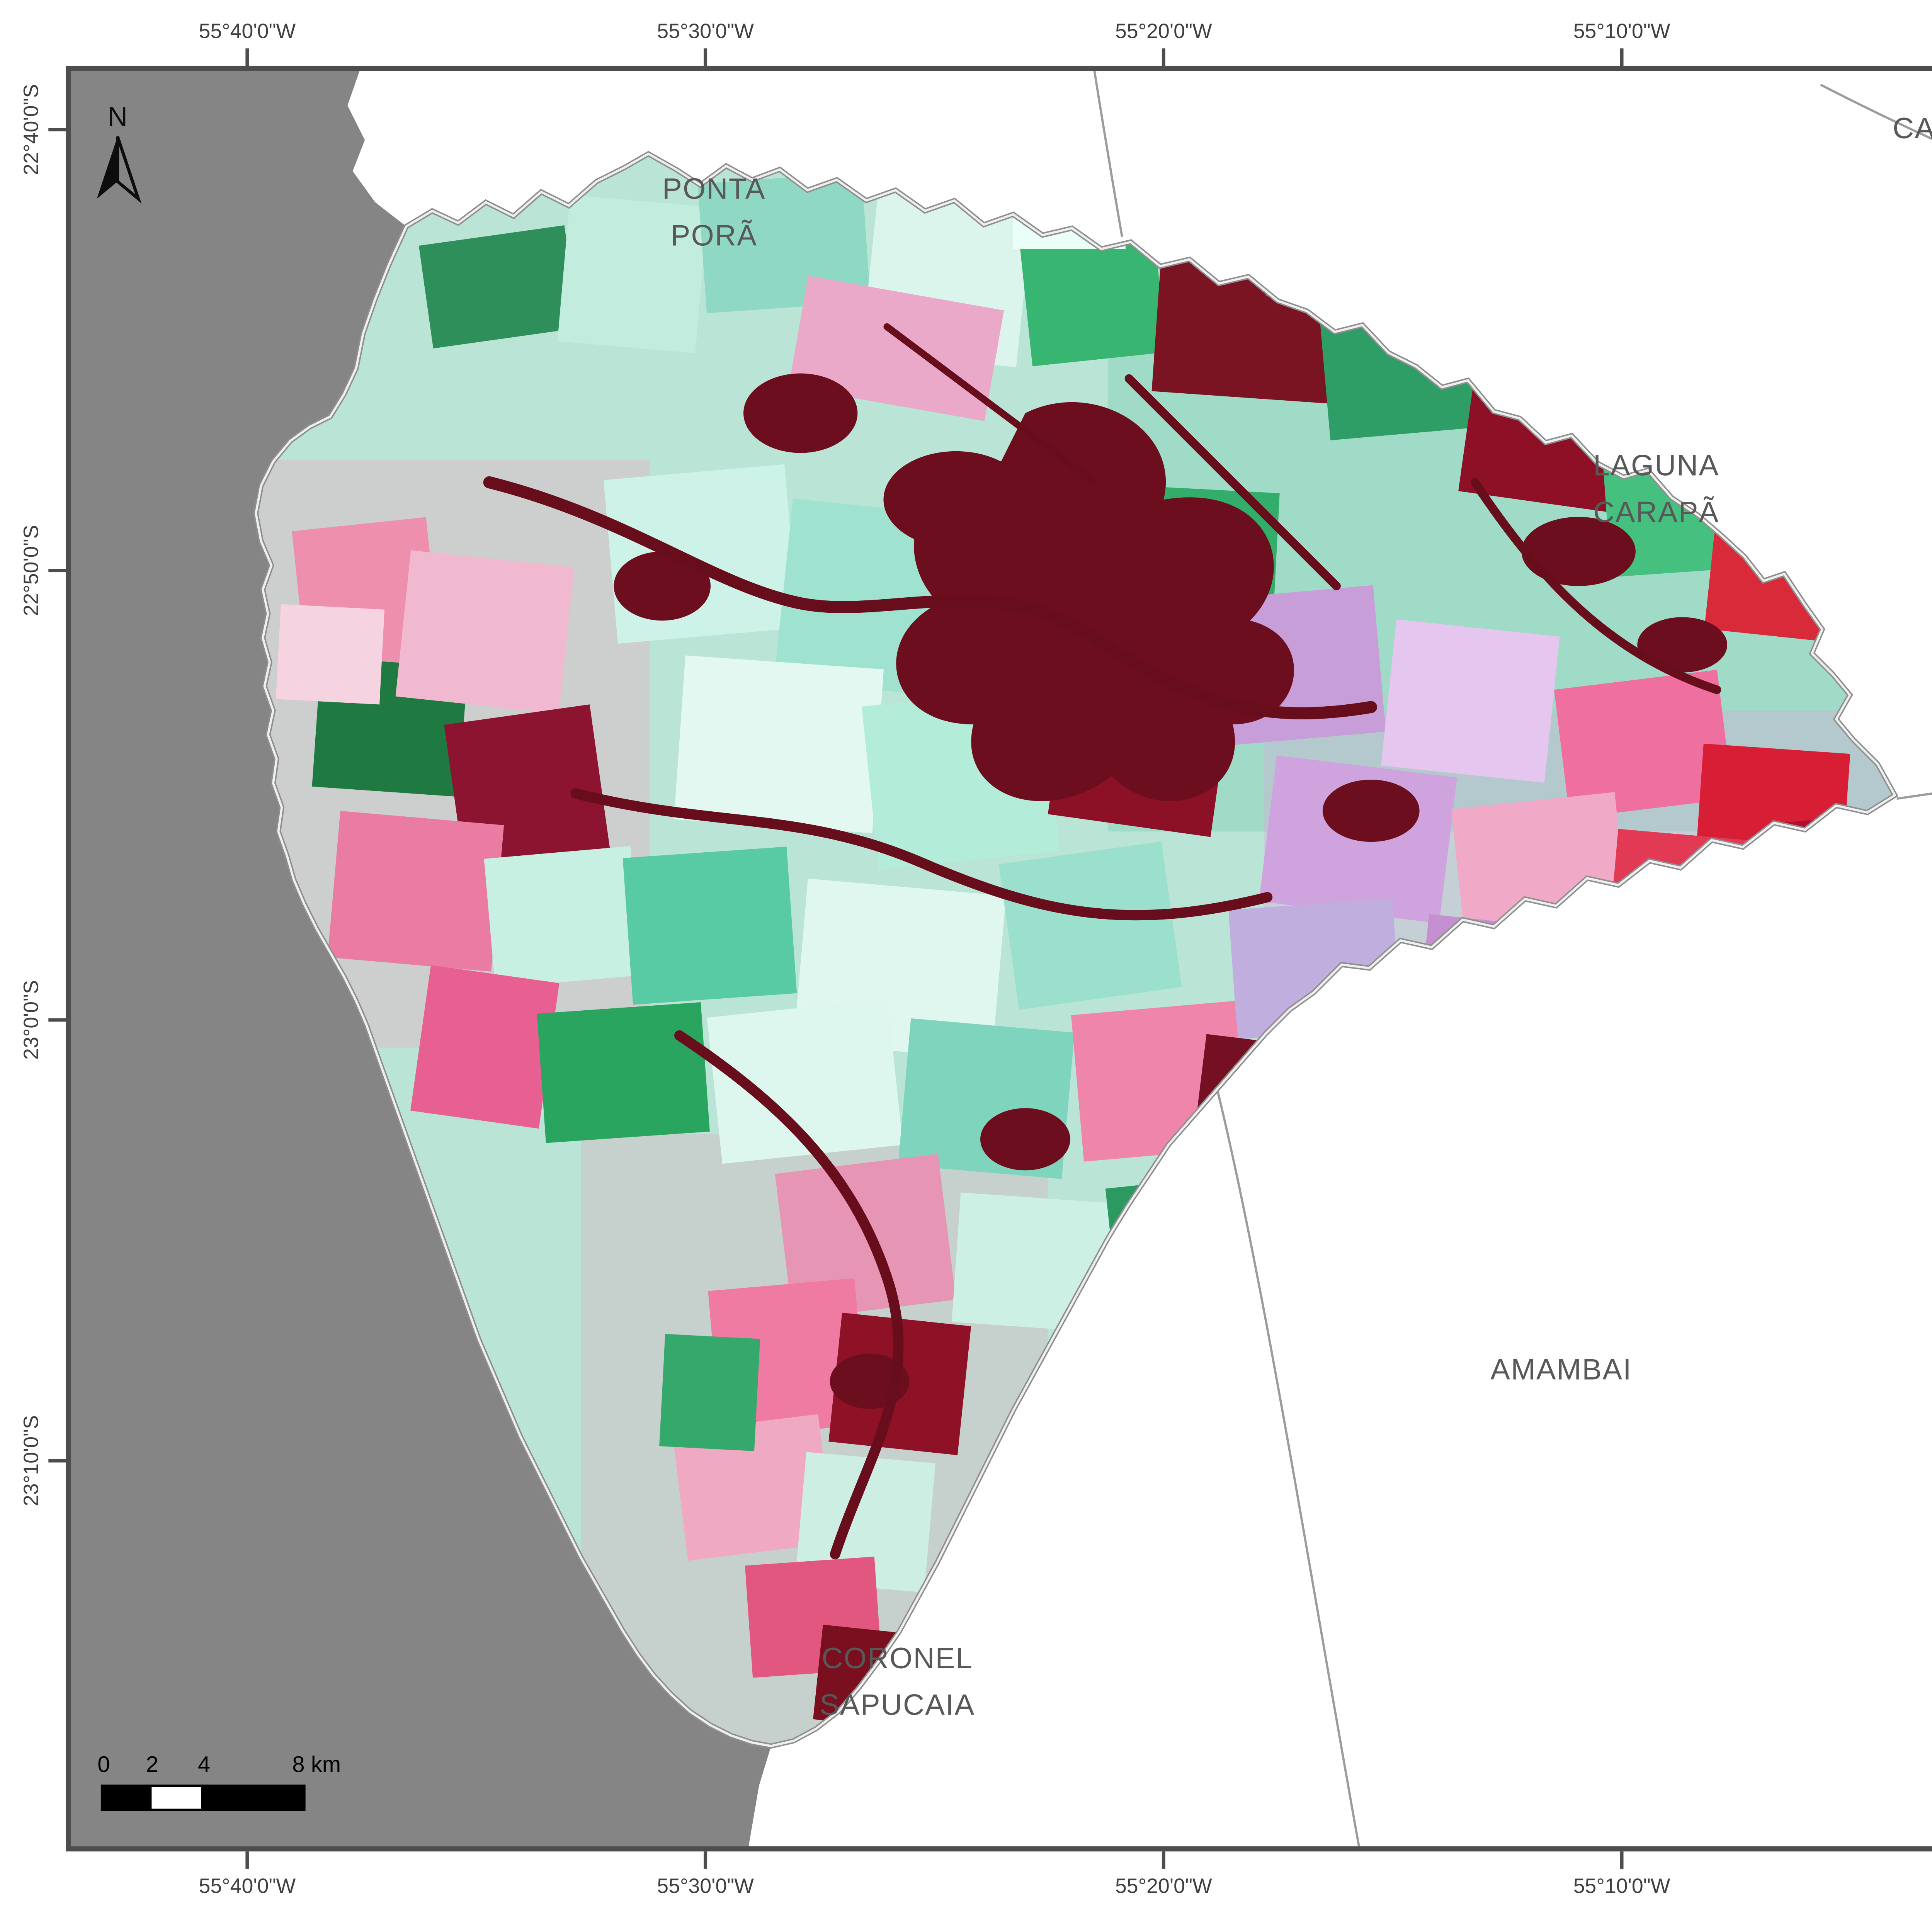 This screenshot has height=1919, width=1932. What do you see at coordinates (1913, 128) in the screenshot?
I see `label-caarapo: CAARAPÓ` at bounding box center [1913, 128].